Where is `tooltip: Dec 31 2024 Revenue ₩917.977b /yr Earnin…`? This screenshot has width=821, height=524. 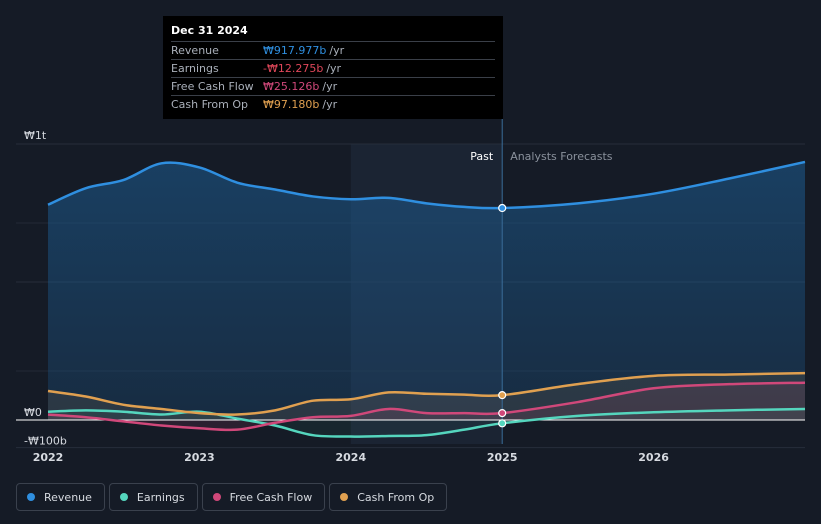
tooltip: Dec 31 2024 Revenue ₩917.977b /yr Earnin… is located at coordinates (333, 67).